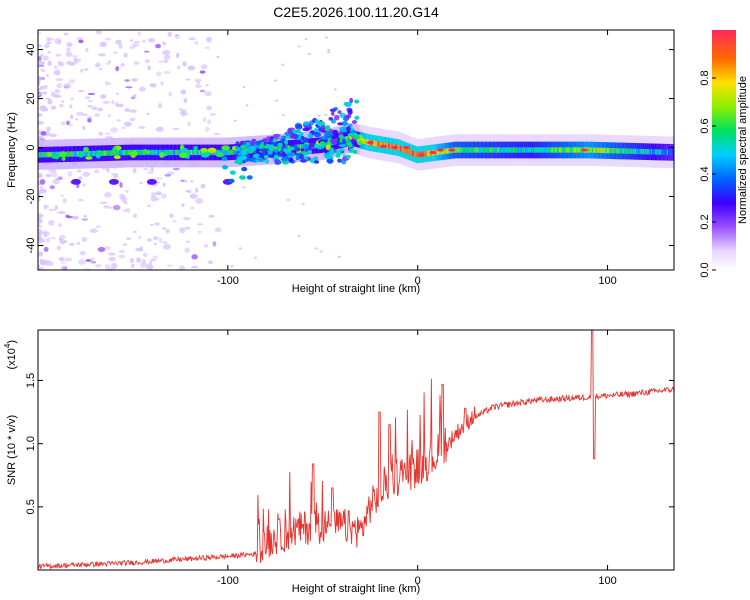 The height and width of the screenshot is (600, 750). I want to click on snr-x-tick-label: 0, so click(418, 581).